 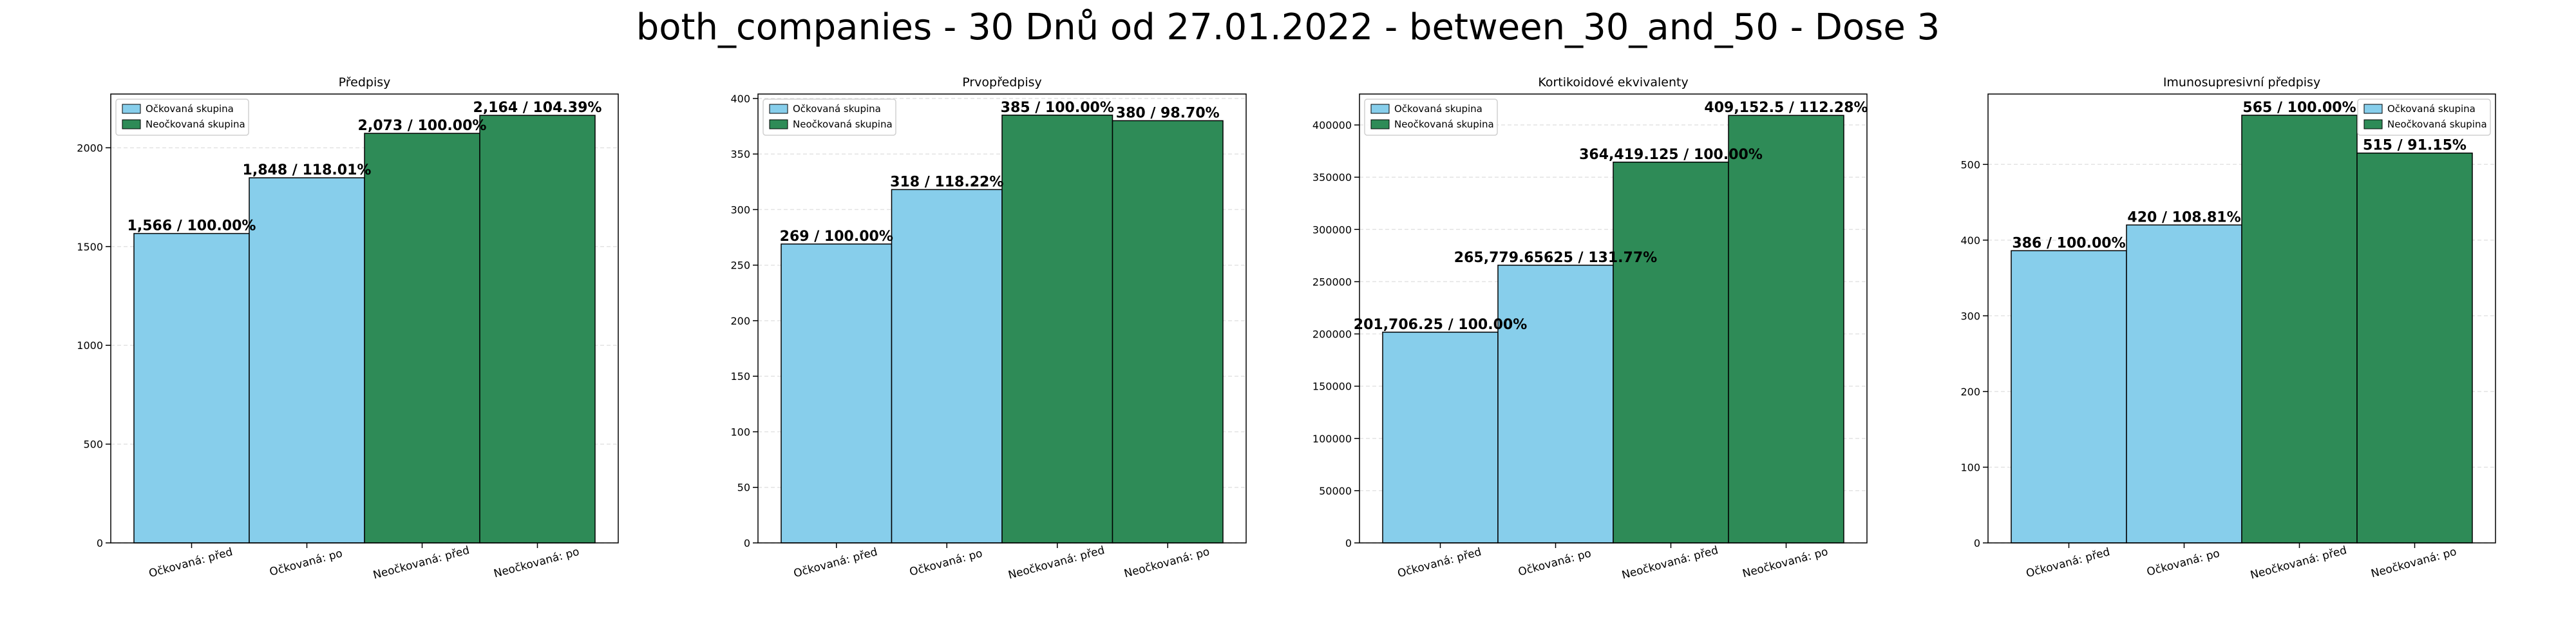 I want to click on bar-value-label: 420 / 108.81%, so click(x=2183, y=217).